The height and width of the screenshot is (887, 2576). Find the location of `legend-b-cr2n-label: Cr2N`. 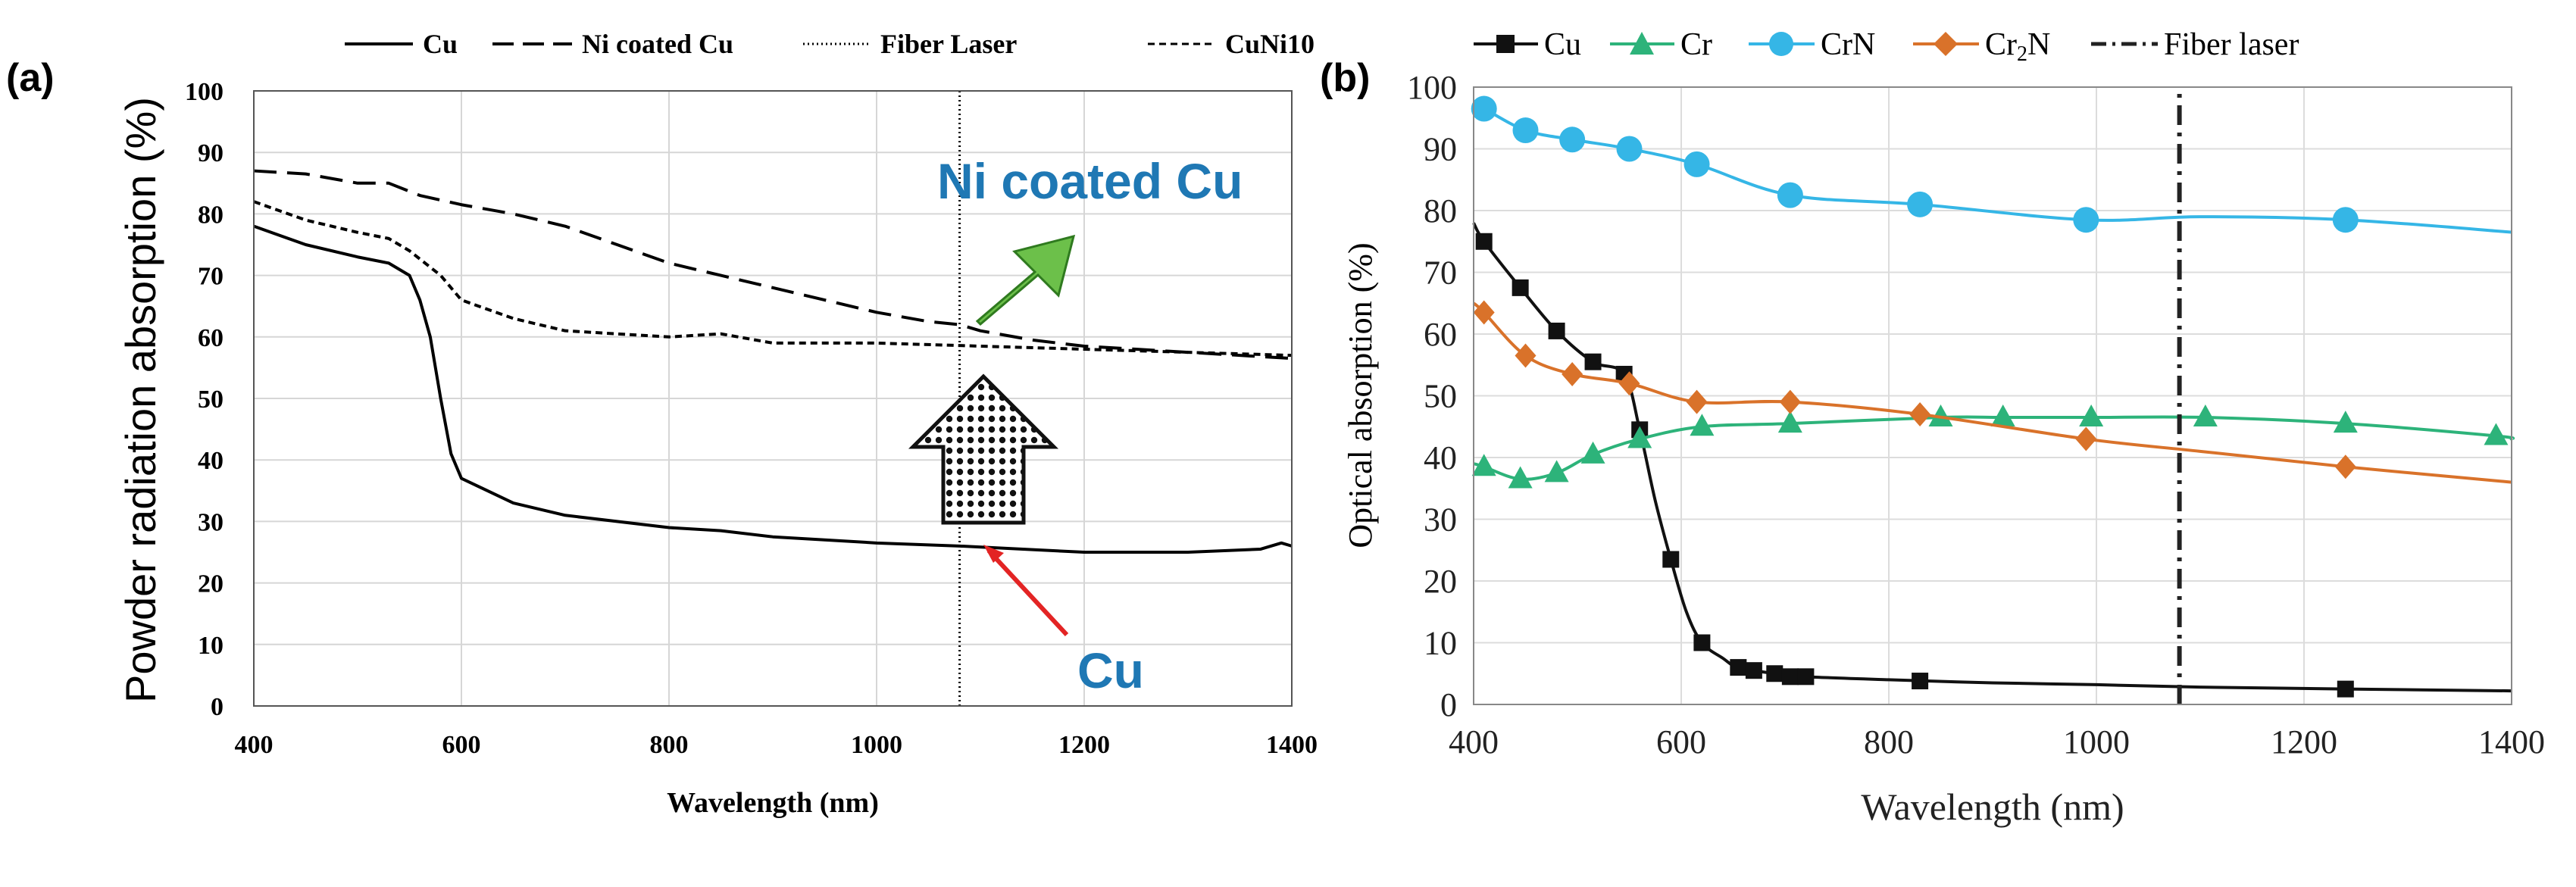

legend-b-cr2n-label: Cr2N is located at coordinates (2017, 46).